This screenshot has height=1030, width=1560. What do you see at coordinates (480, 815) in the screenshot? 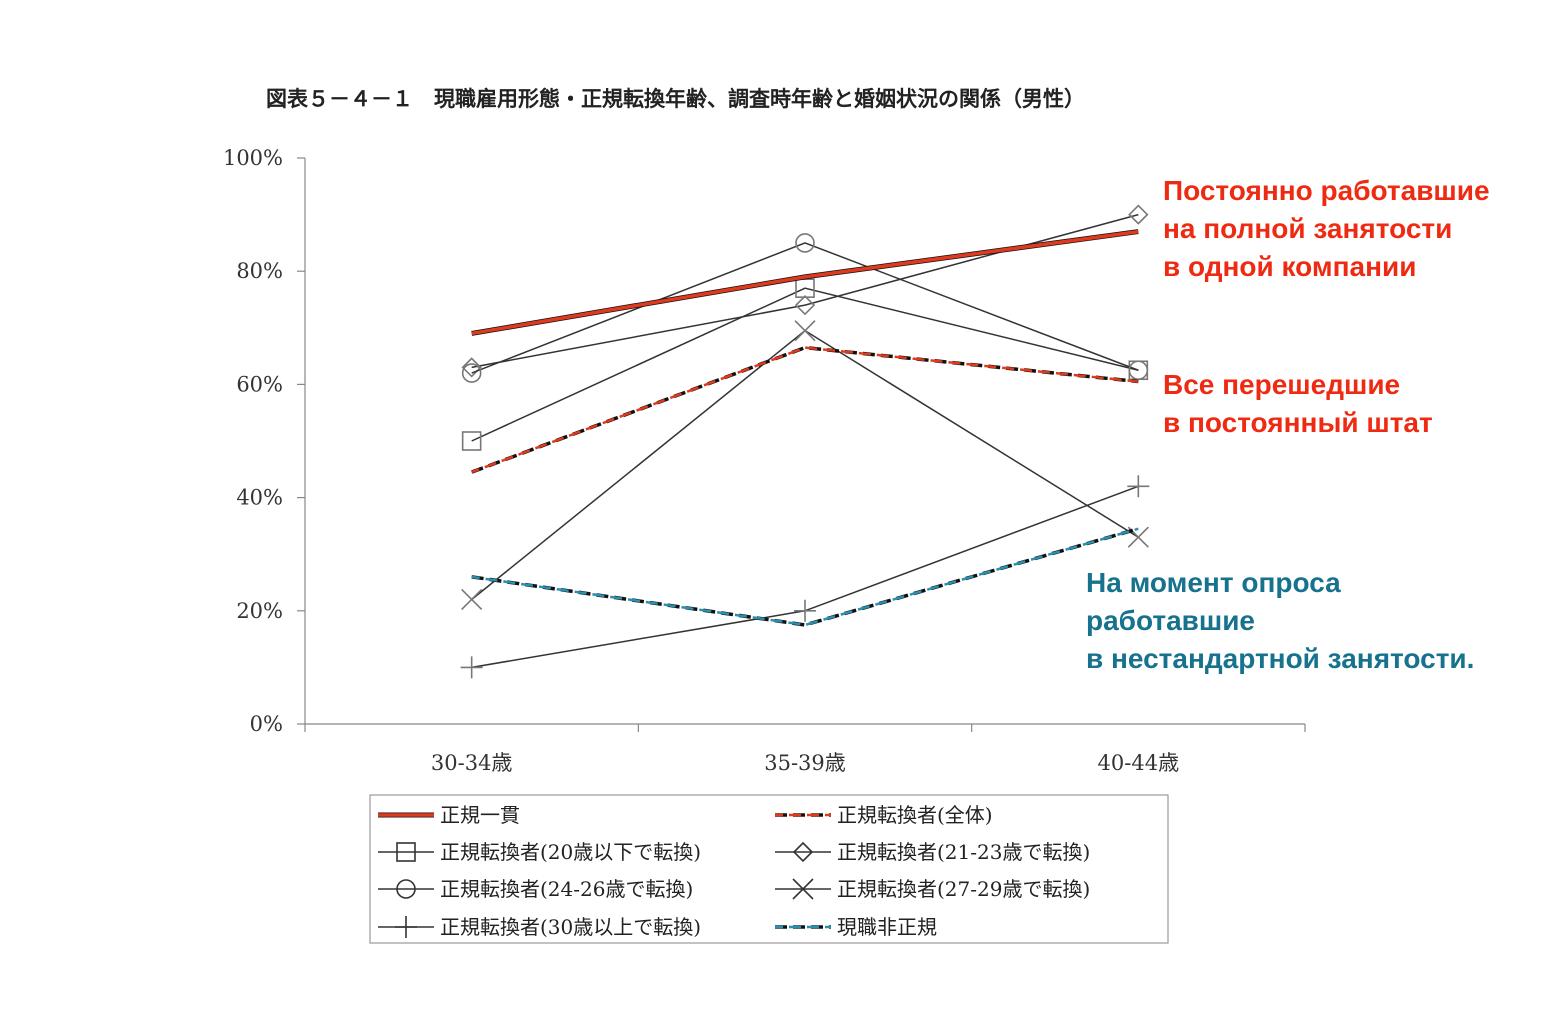
I see `legend-label: 正規一貫` at bounding box center [480, 815].